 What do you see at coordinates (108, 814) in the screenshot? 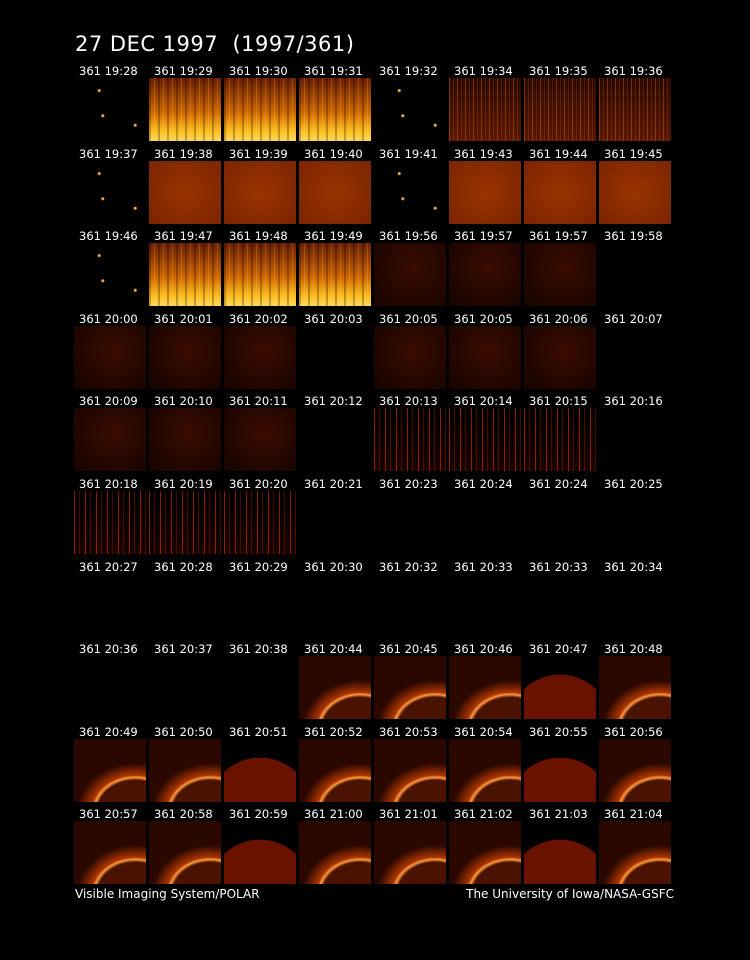
I see `frame-label: 361 20:57` at bounding box center [108, 814].